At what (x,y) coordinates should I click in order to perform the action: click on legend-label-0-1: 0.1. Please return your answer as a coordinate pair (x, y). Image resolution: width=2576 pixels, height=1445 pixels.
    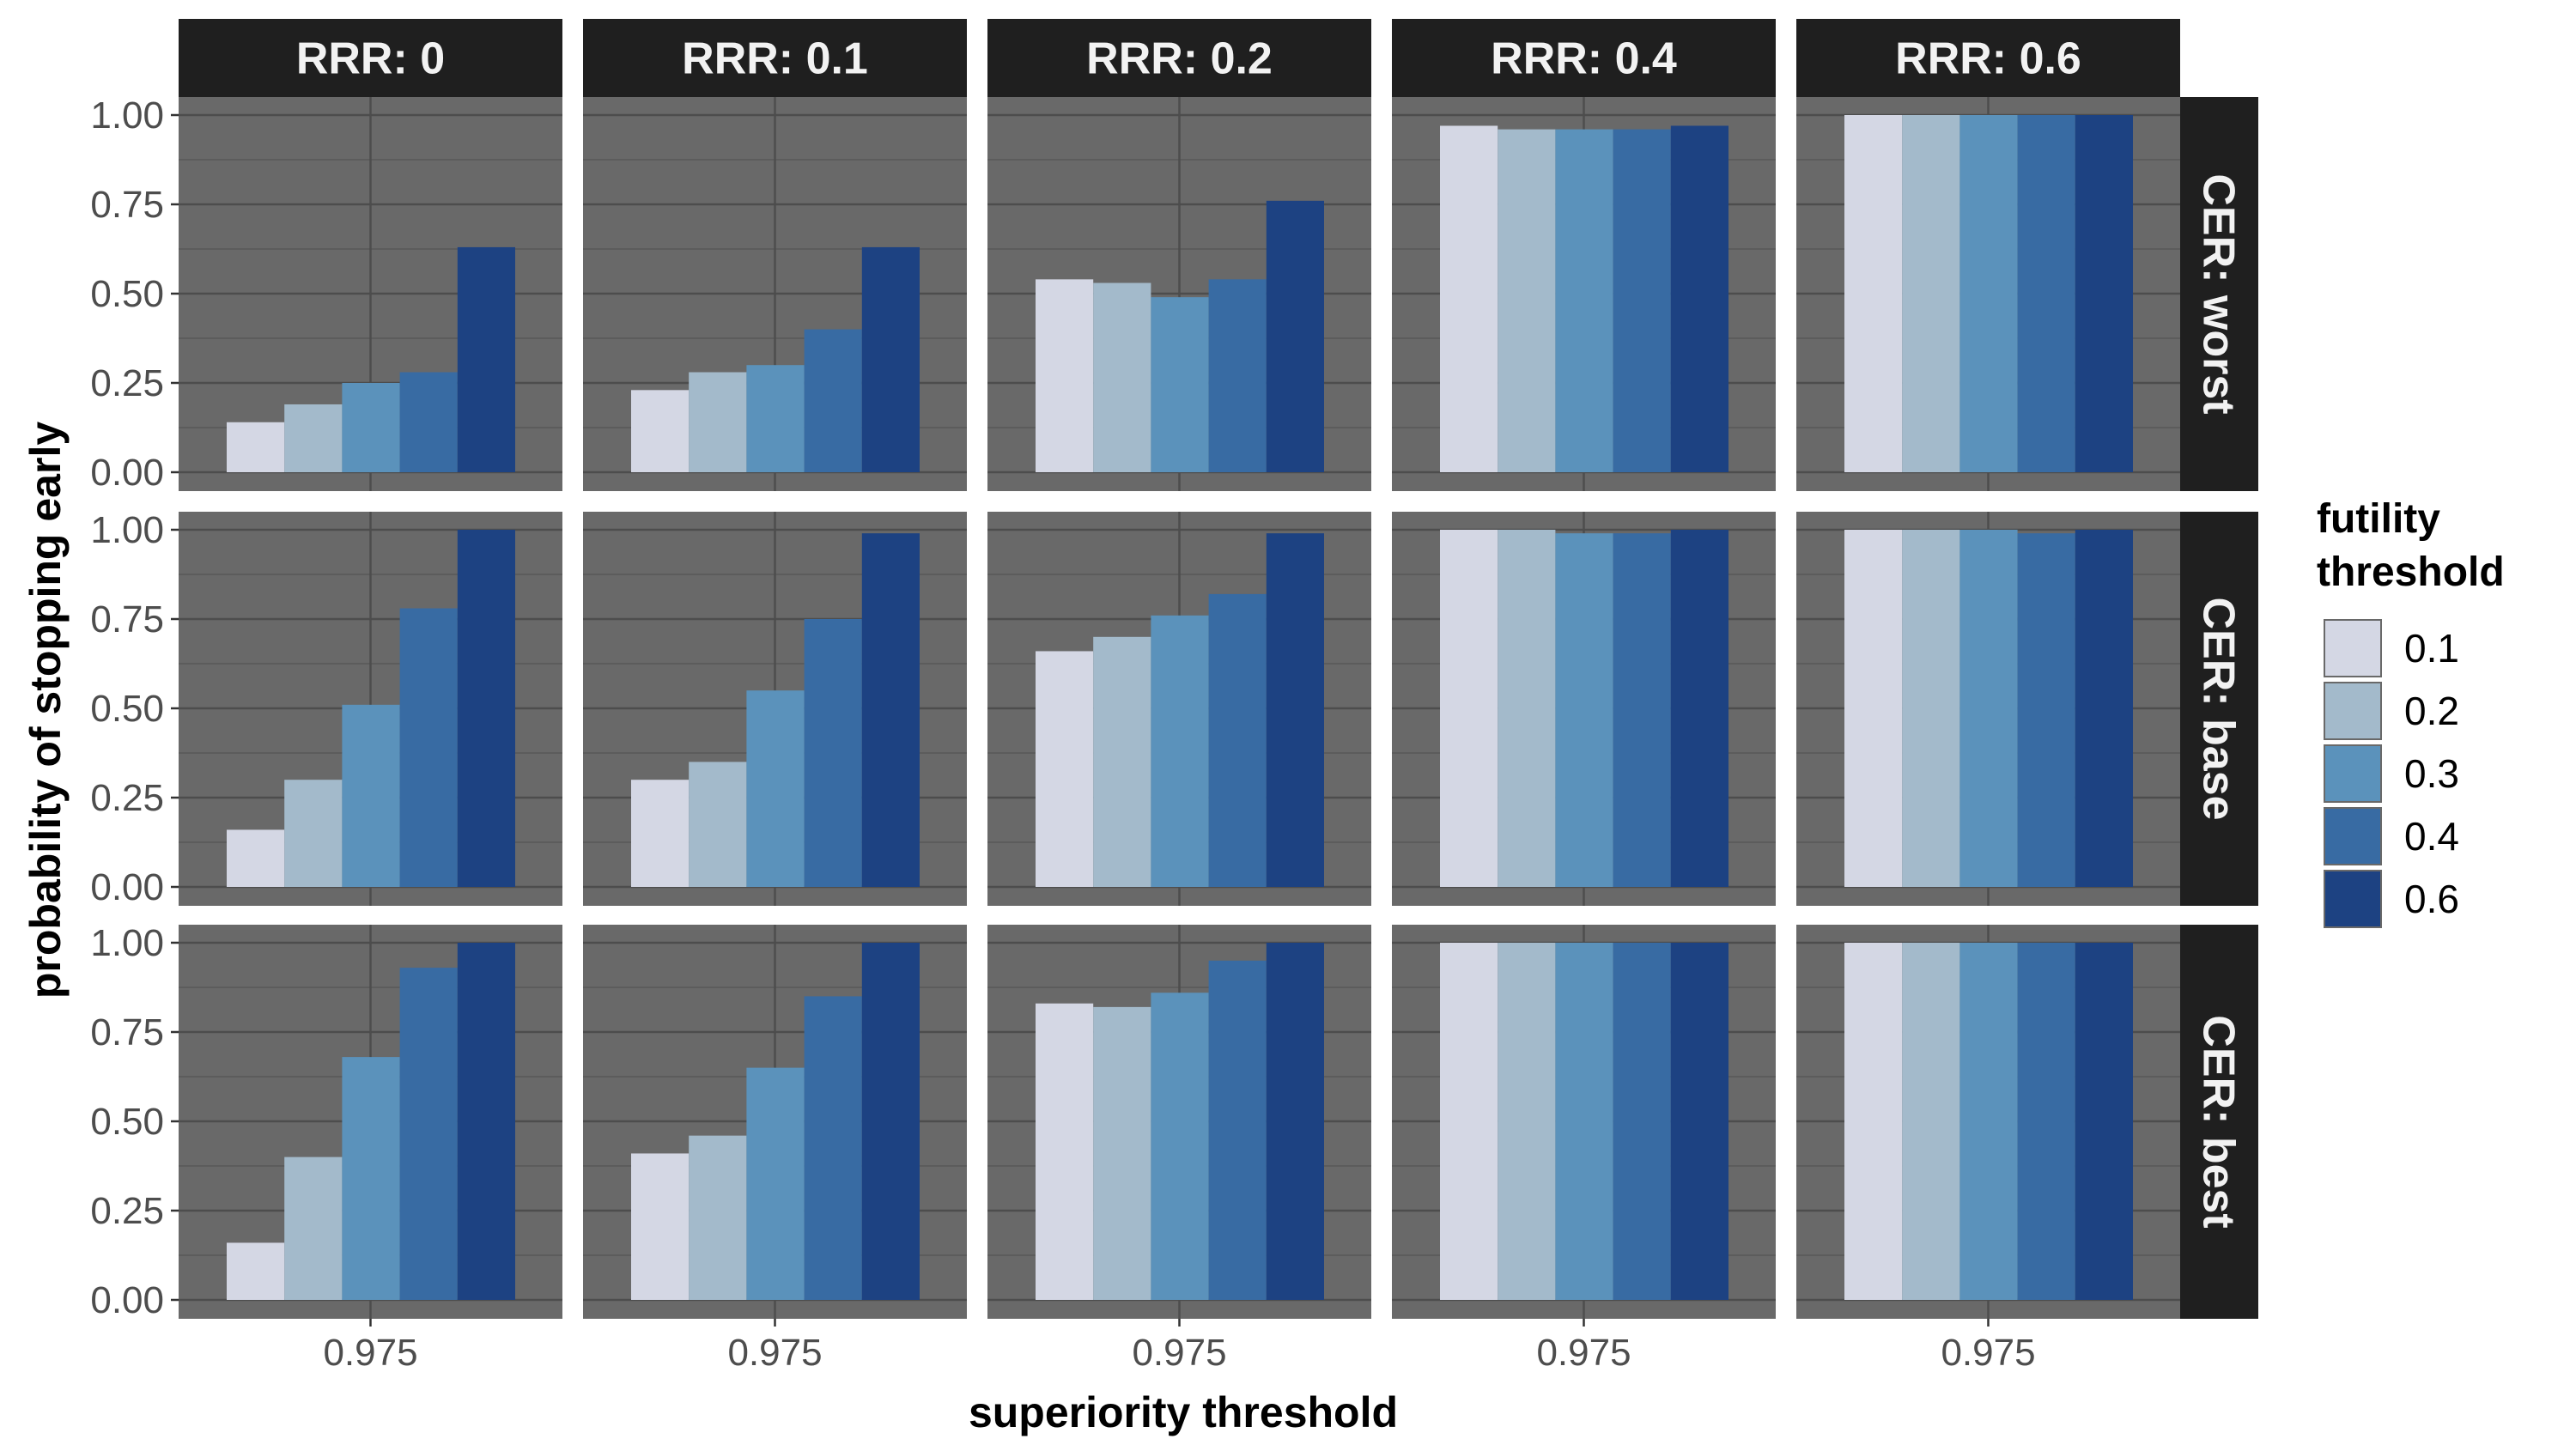
    Looking at the image, I should click on (2431, 648).